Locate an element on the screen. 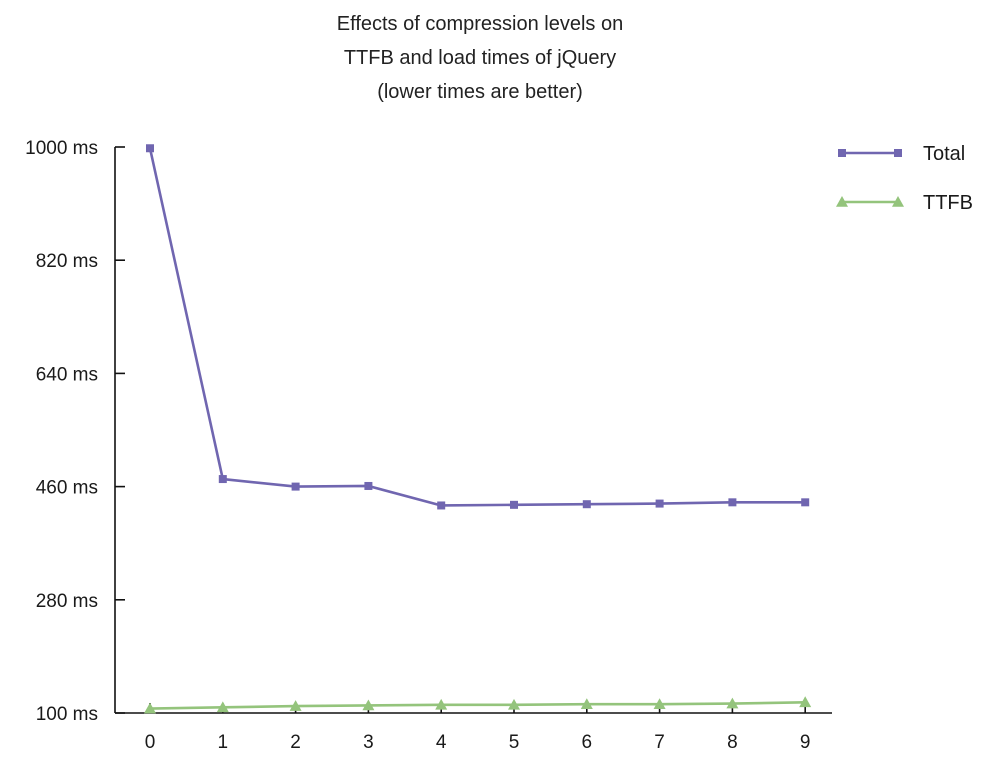  y-tick-label: 100 ms is located at coordinates (67, 714).